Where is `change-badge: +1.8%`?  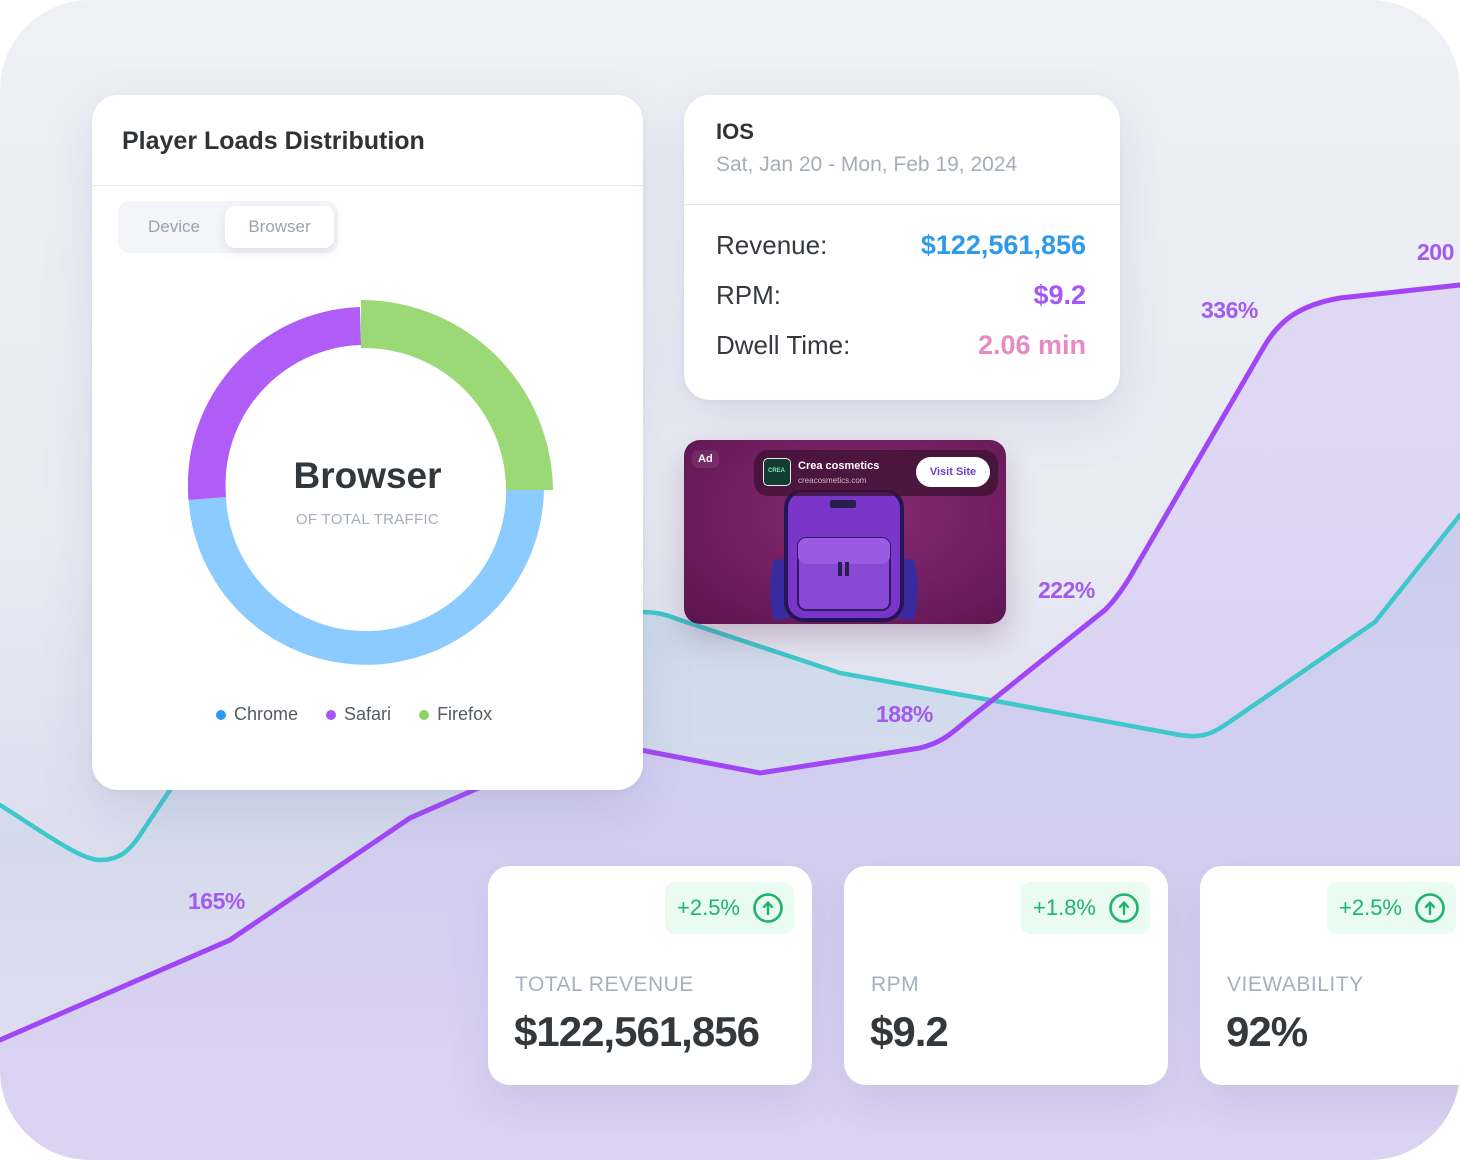 change-badge: +1.8% is located at coordinates (1085, 908).